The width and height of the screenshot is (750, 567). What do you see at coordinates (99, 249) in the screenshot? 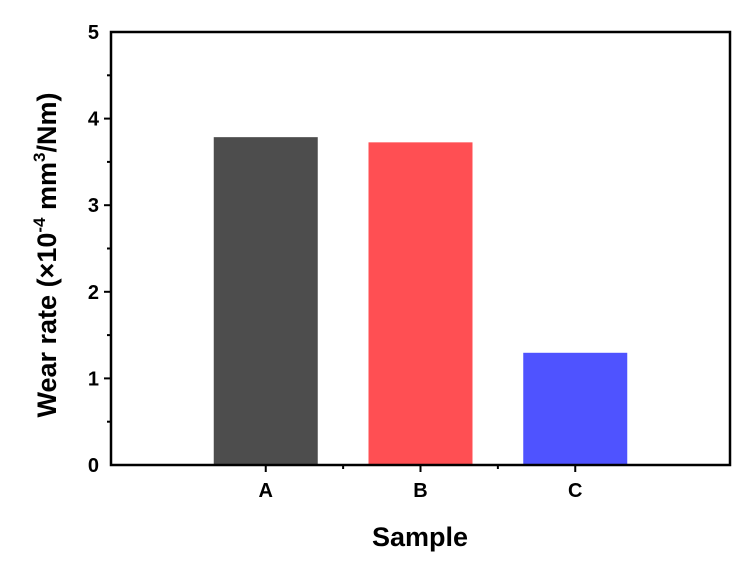
I see `y-axis: 0 1 2 3 4 5` at bounding box center [99, 249].